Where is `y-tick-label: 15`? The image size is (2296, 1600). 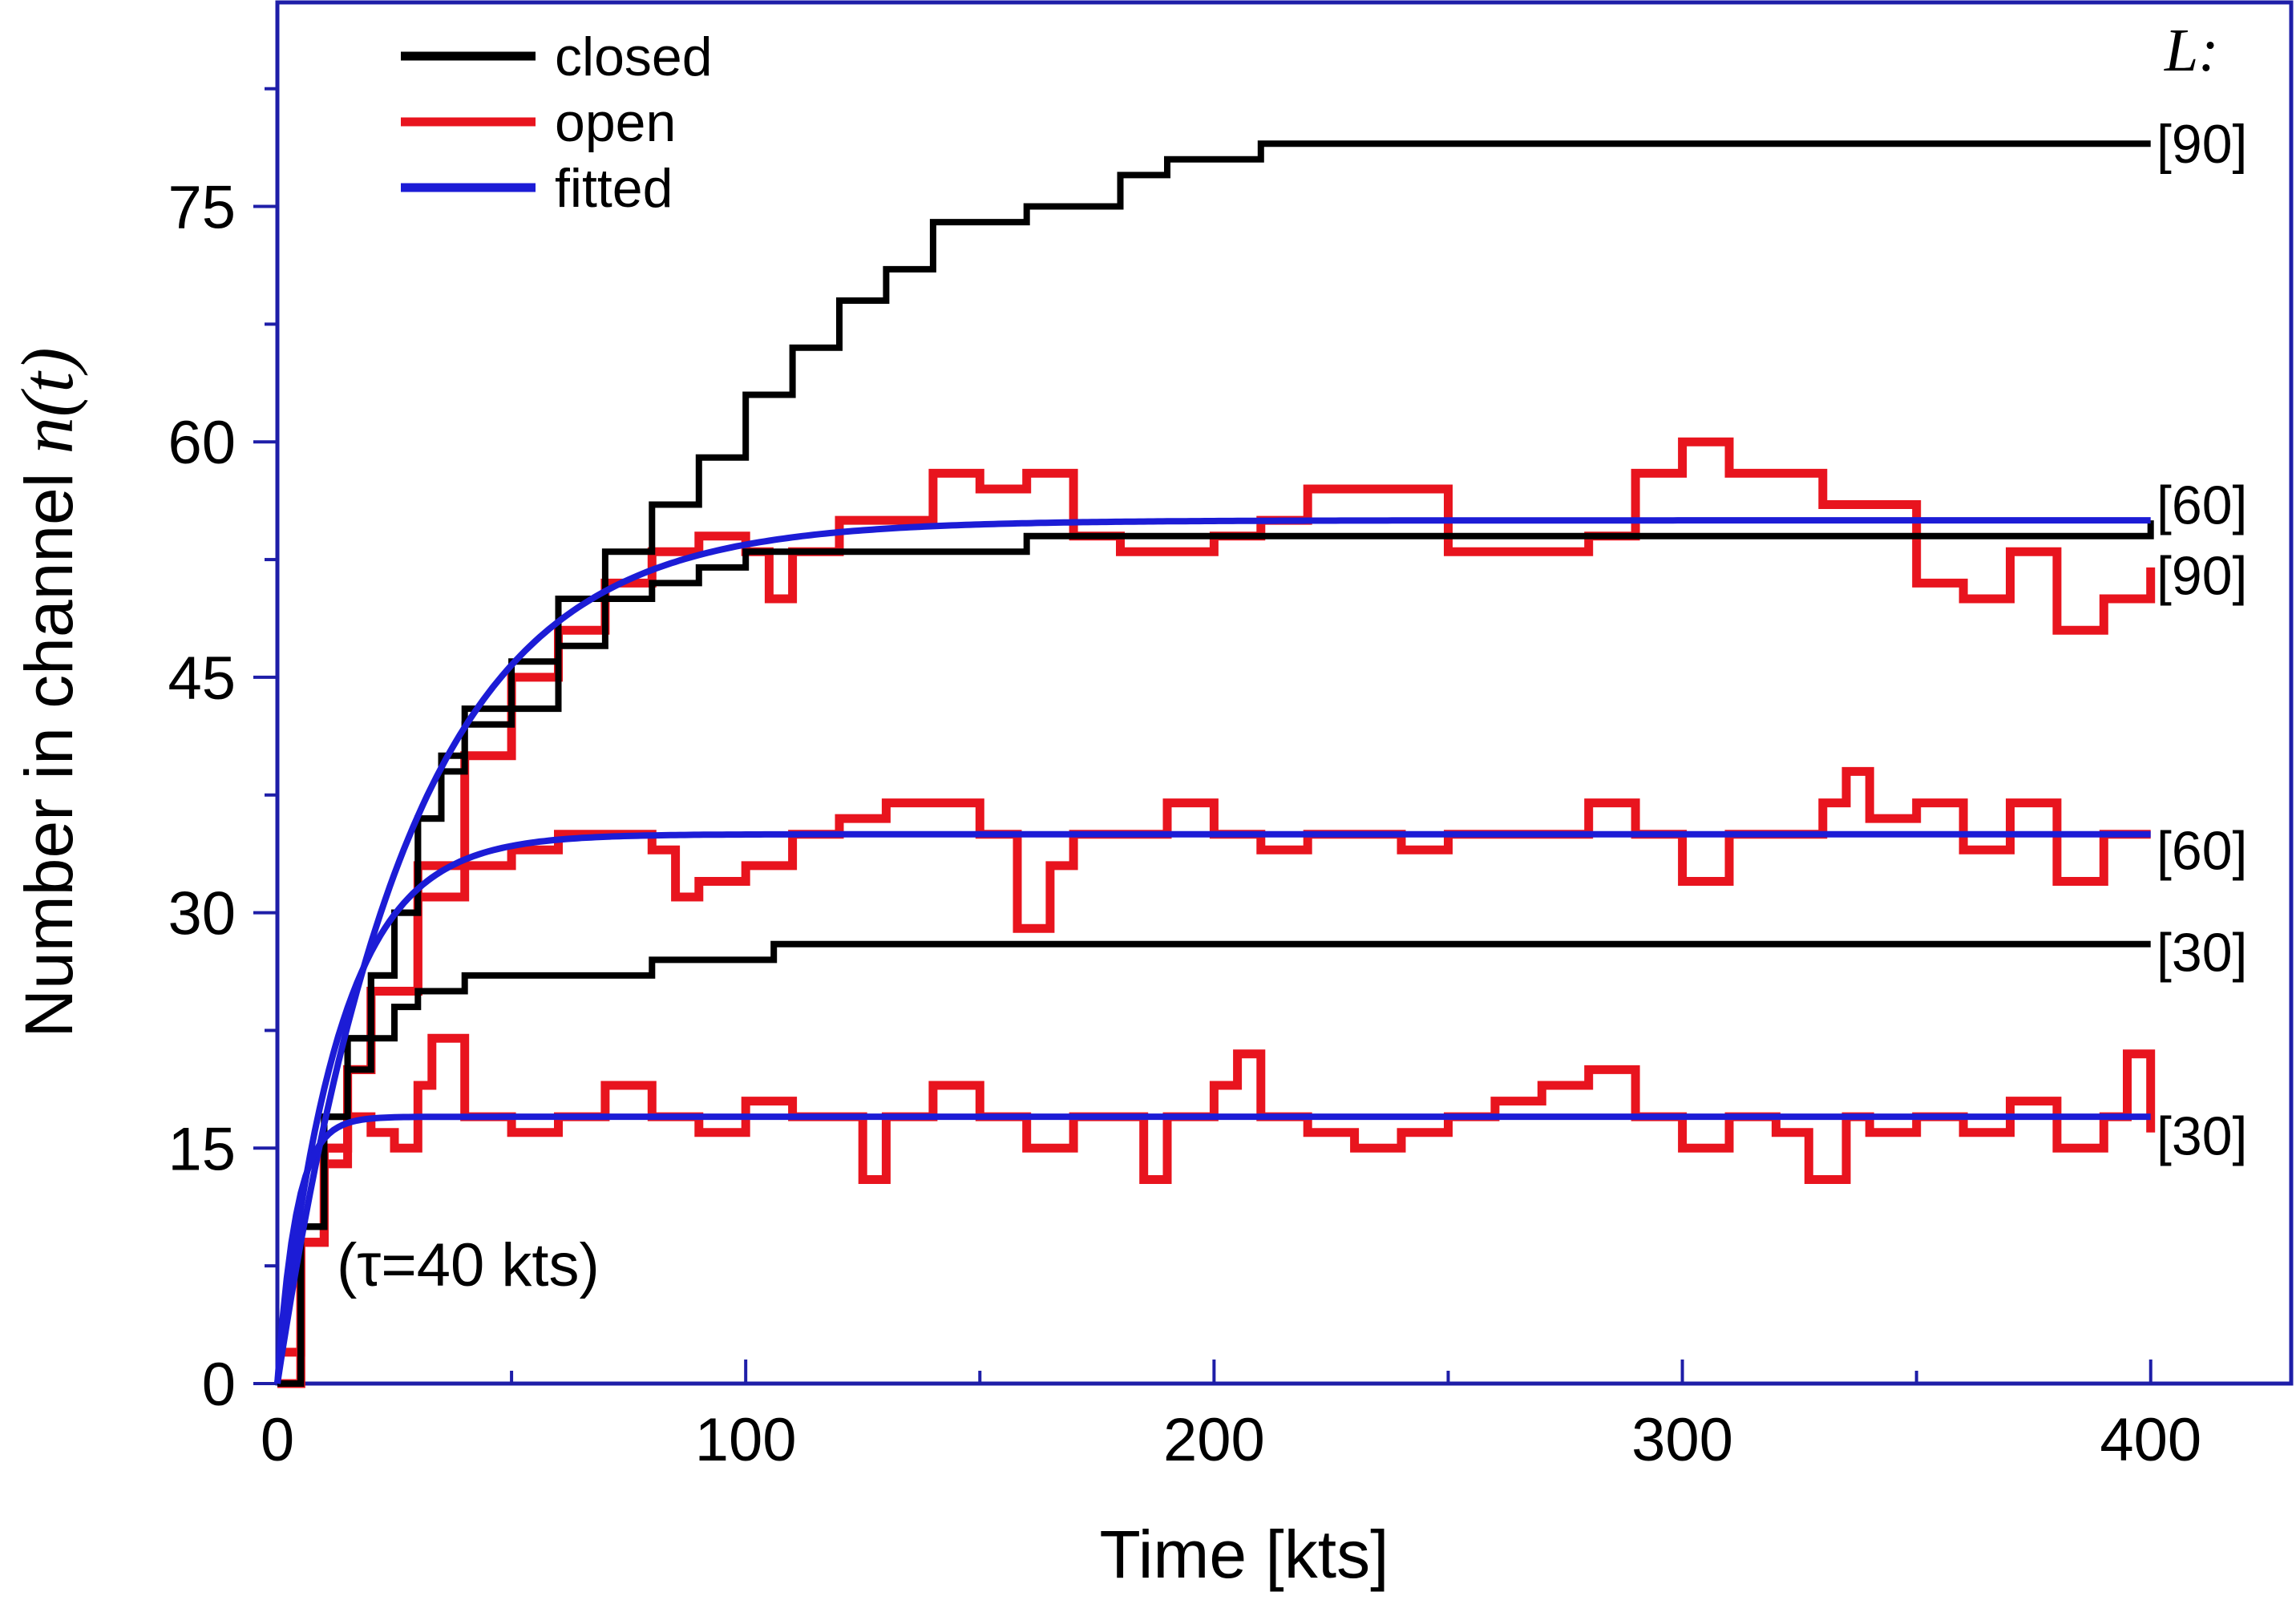
y-tick-label: 15 is located at coordinates (202, 1149).